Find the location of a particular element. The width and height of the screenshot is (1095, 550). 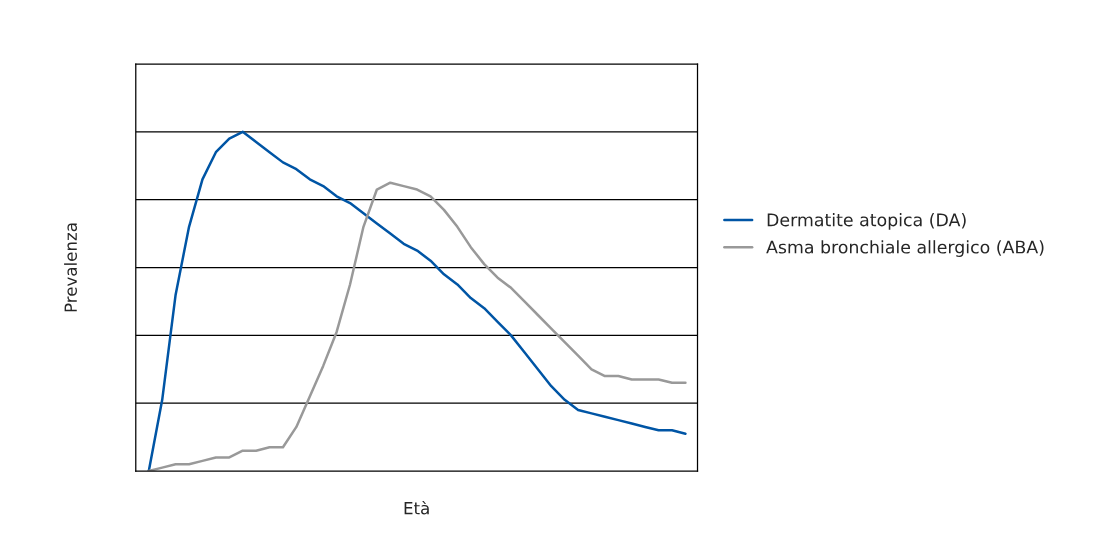

x-axis-title: Età is located at coordinates (416, 507).